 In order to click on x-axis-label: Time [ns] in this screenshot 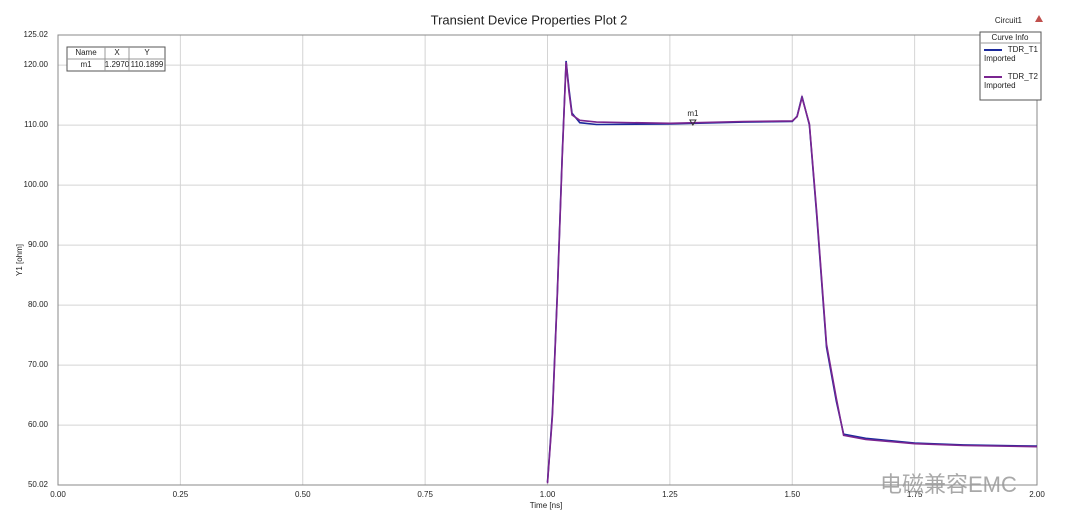, I will do `click(546, 505)`.